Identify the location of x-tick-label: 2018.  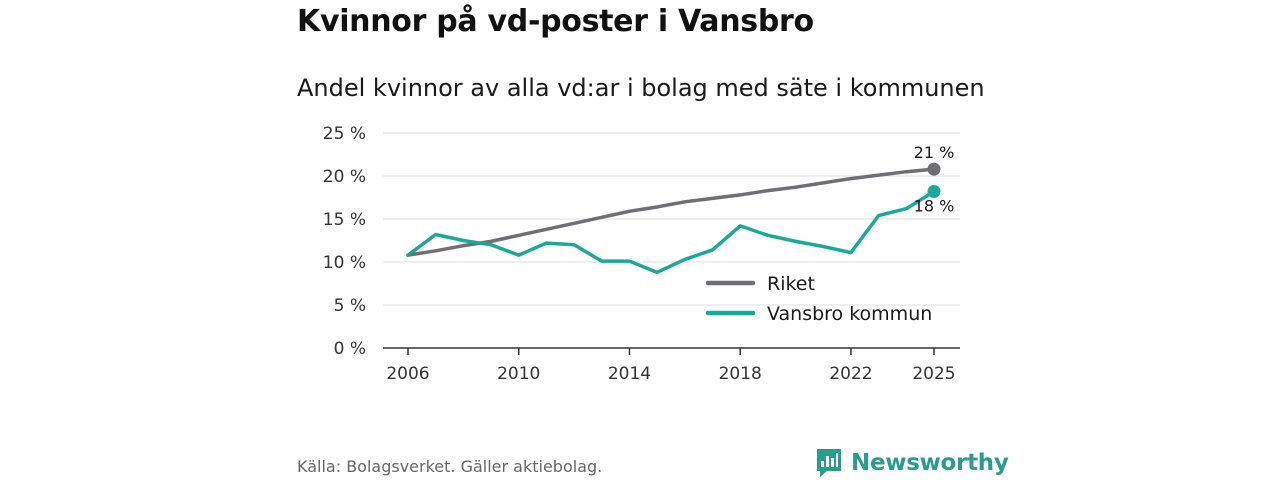
(740, 374).